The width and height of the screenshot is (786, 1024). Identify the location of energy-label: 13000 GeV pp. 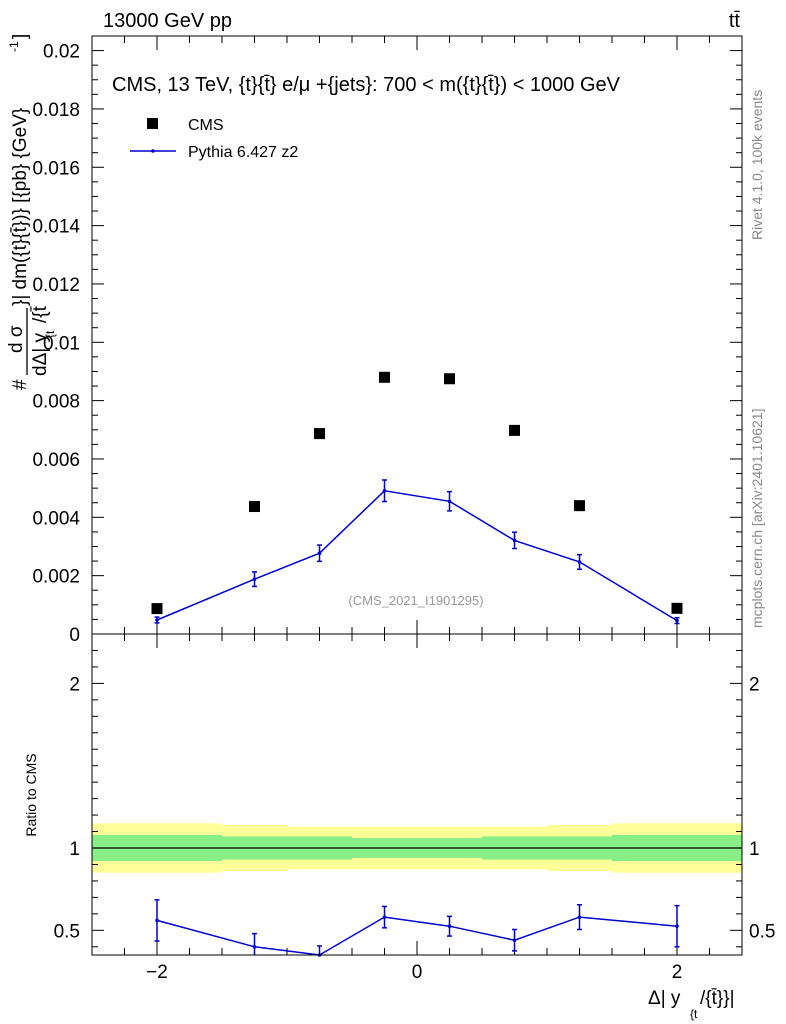
(167, 21).